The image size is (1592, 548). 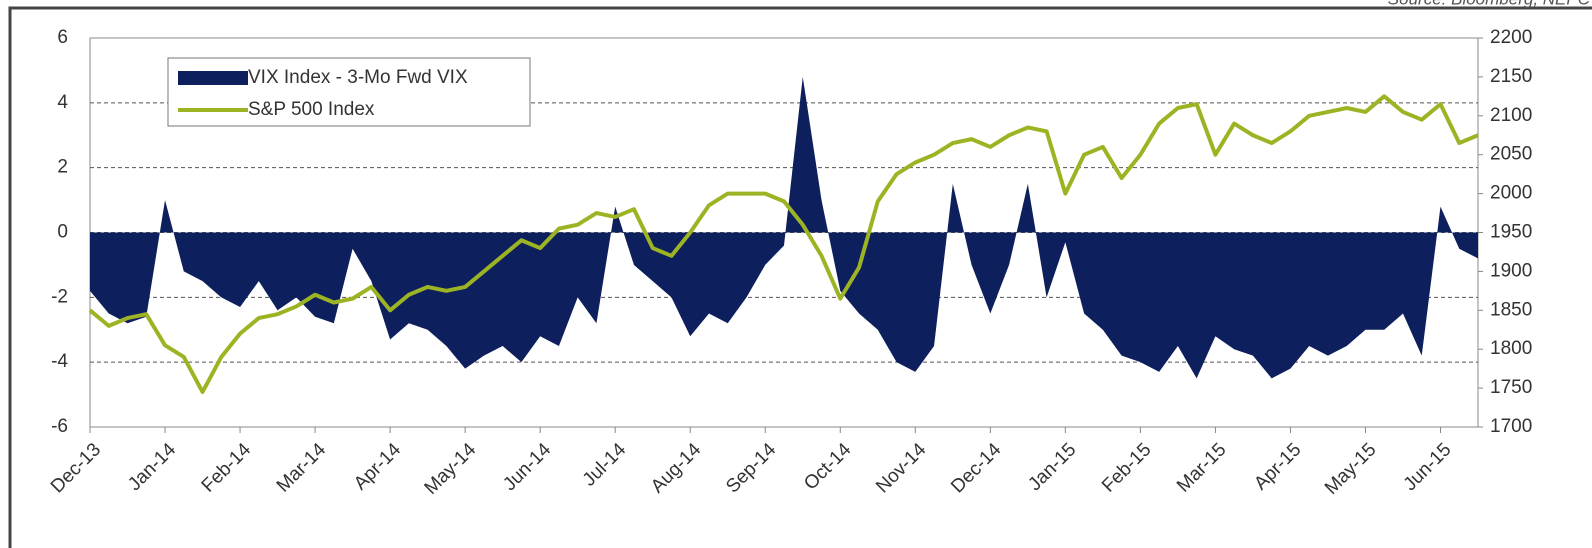 What do you see at coordinates (1511, 193) in the screenshot?
I see `y2-tick-label: 2000` at bounding box center [1511, 193].